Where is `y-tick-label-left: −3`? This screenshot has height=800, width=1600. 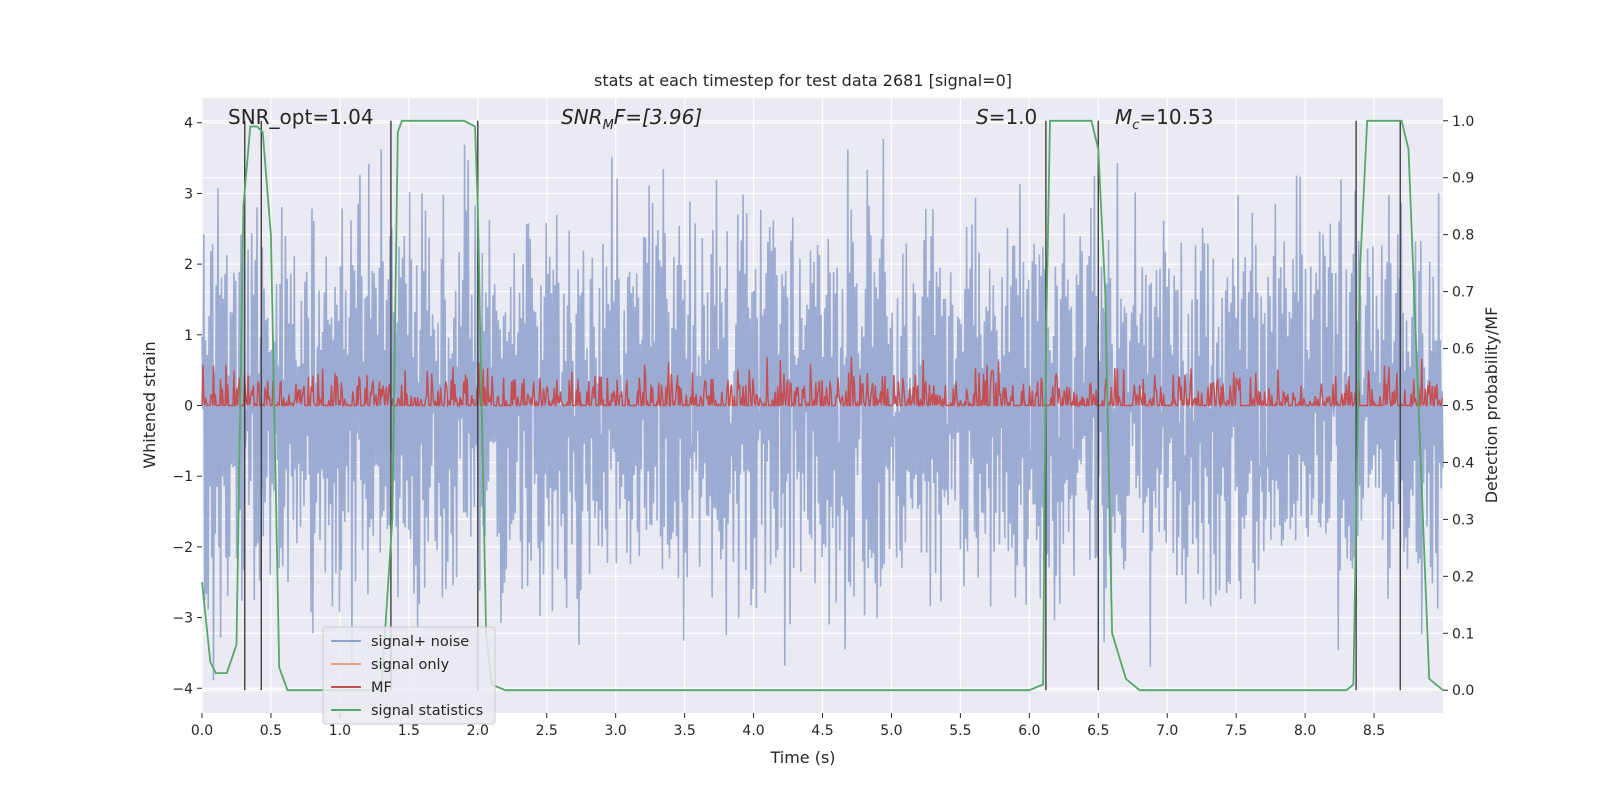
y-tick-label-left: −3 is located at coordinates (182, 619).